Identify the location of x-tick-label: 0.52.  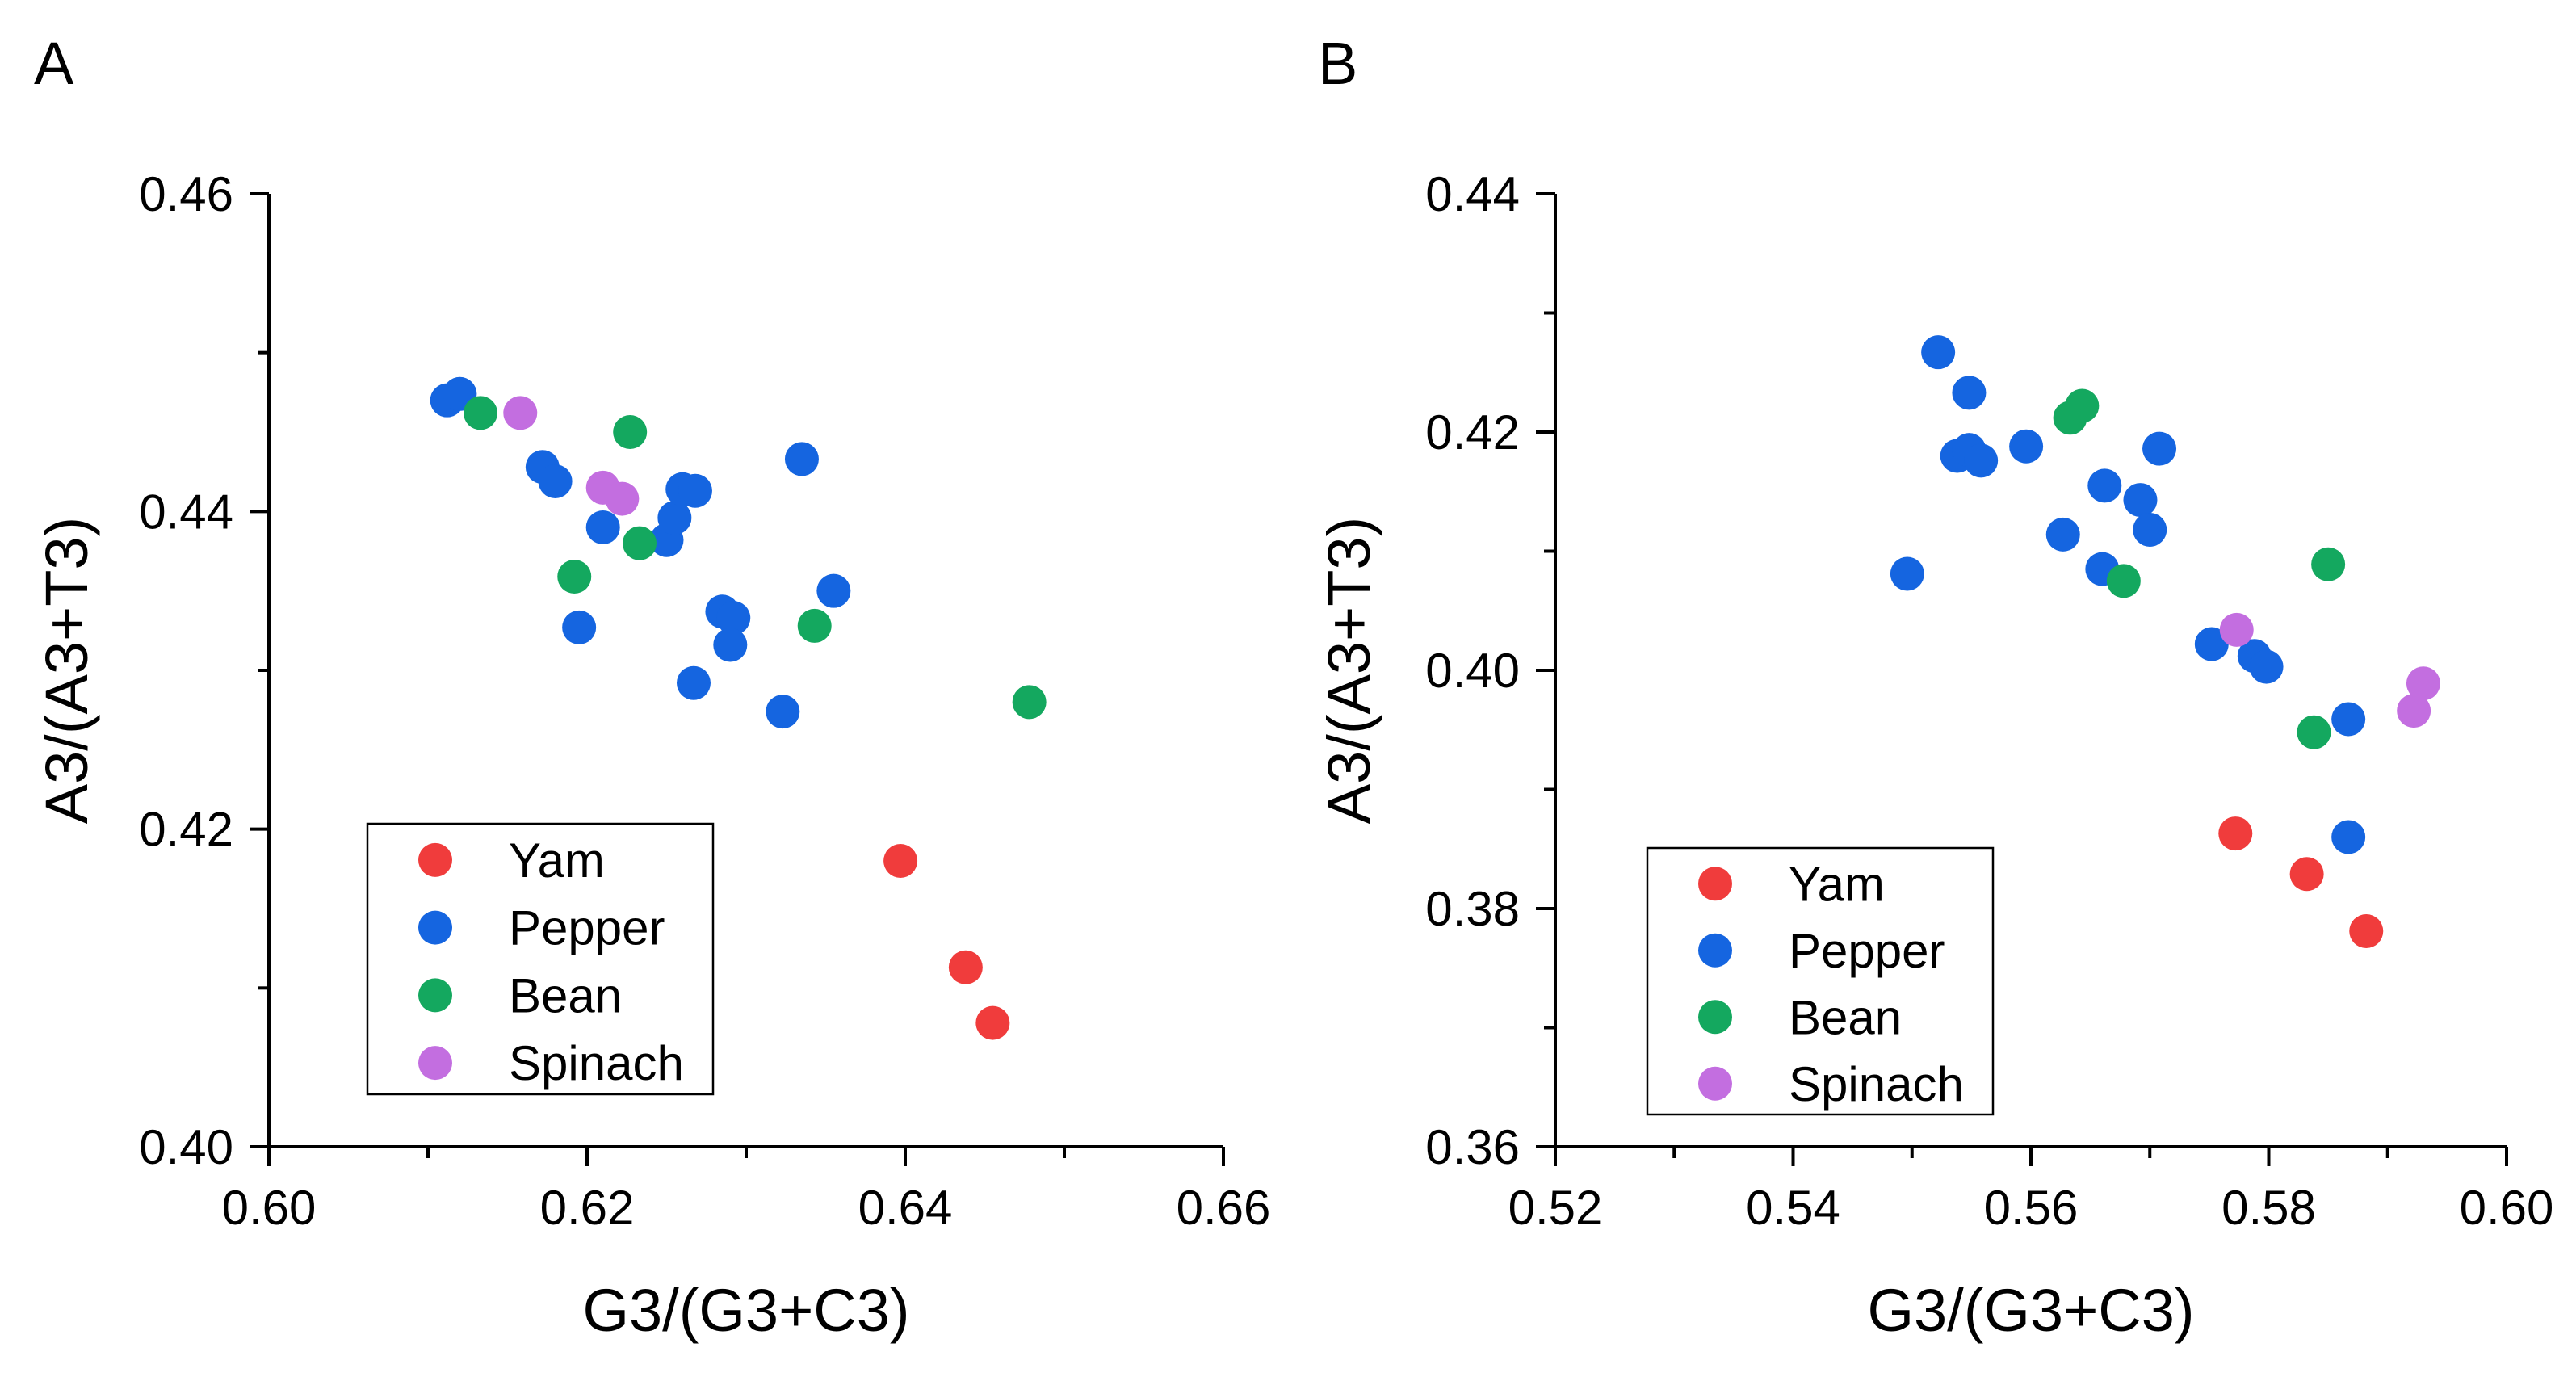
(1555, 1208).